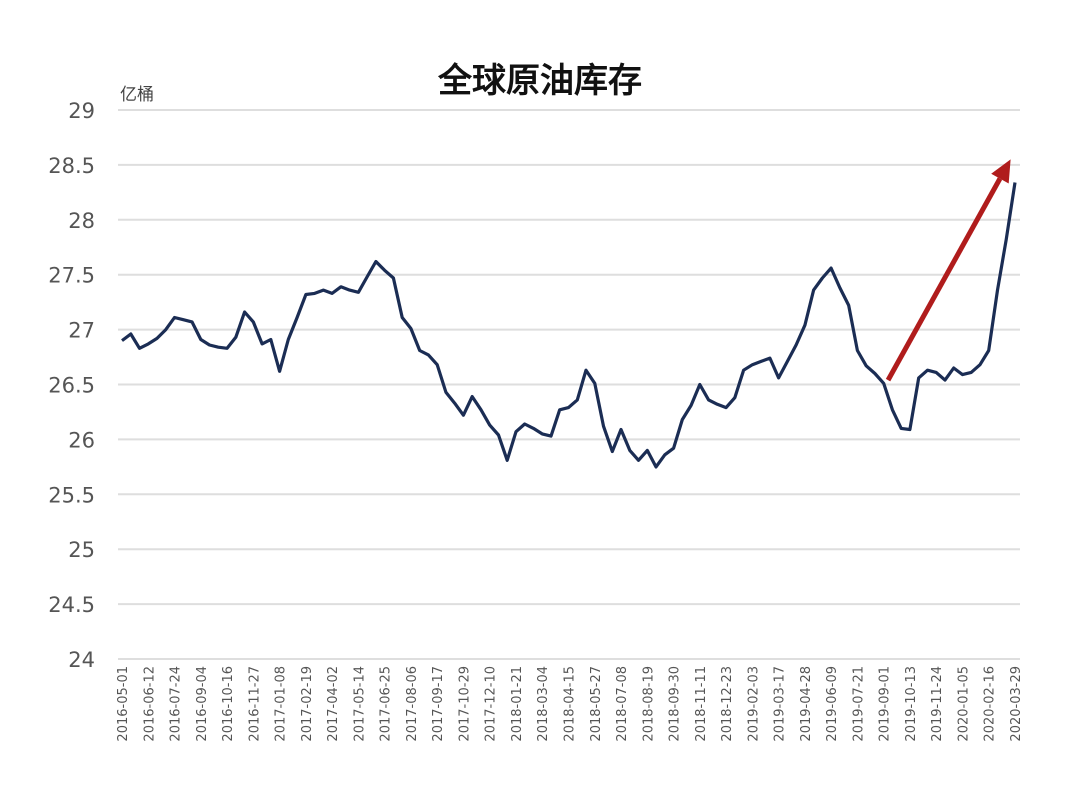  What do you see at coordinates (596, 704) in the screenshot?
I see `x-tick-label: 2018-05-27` at bounding box center [596, 704].